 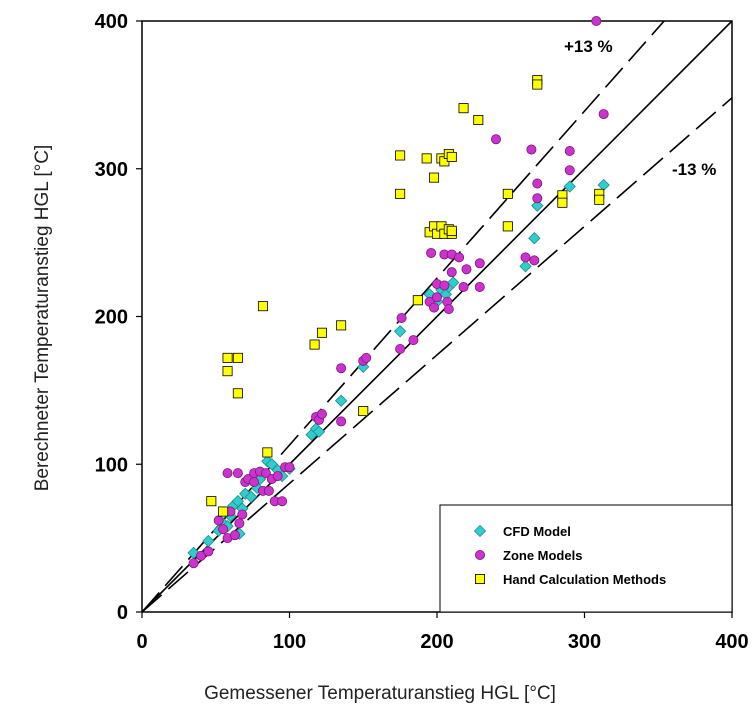 What do you see at coordinates (111, 22) in the screenshot?
I see `y-tick-label: 400` at bounding box center [111, 22].